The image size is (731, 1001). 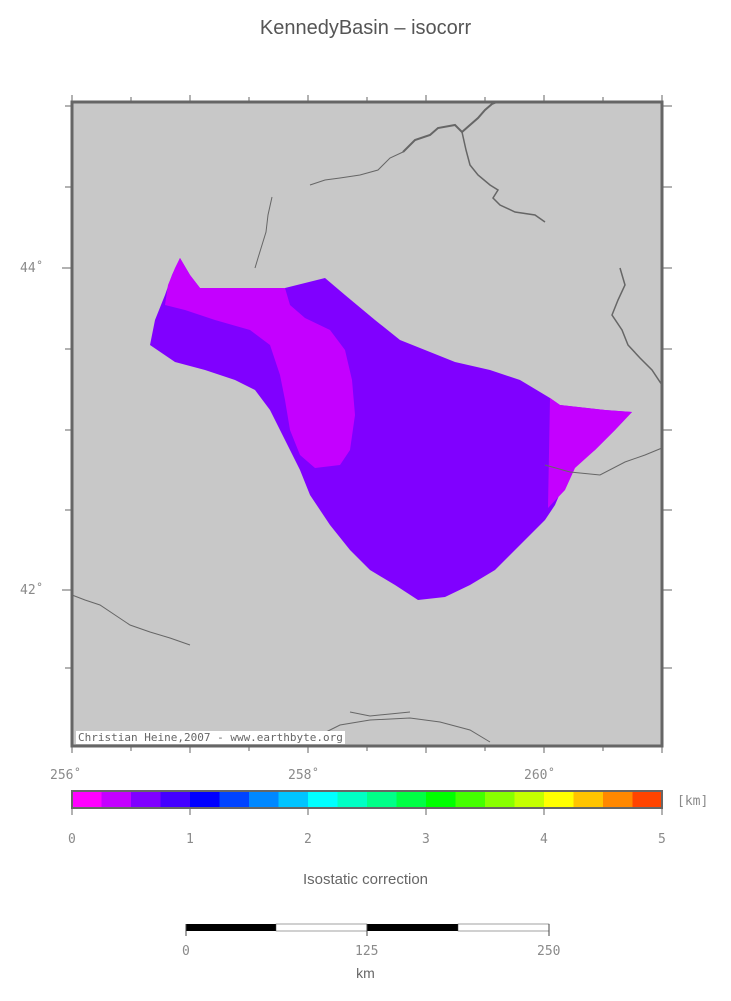 What do you see at coordinates (603, 461) in the screenshot?
I see `river-east-south` at bounding box center [603, 461].